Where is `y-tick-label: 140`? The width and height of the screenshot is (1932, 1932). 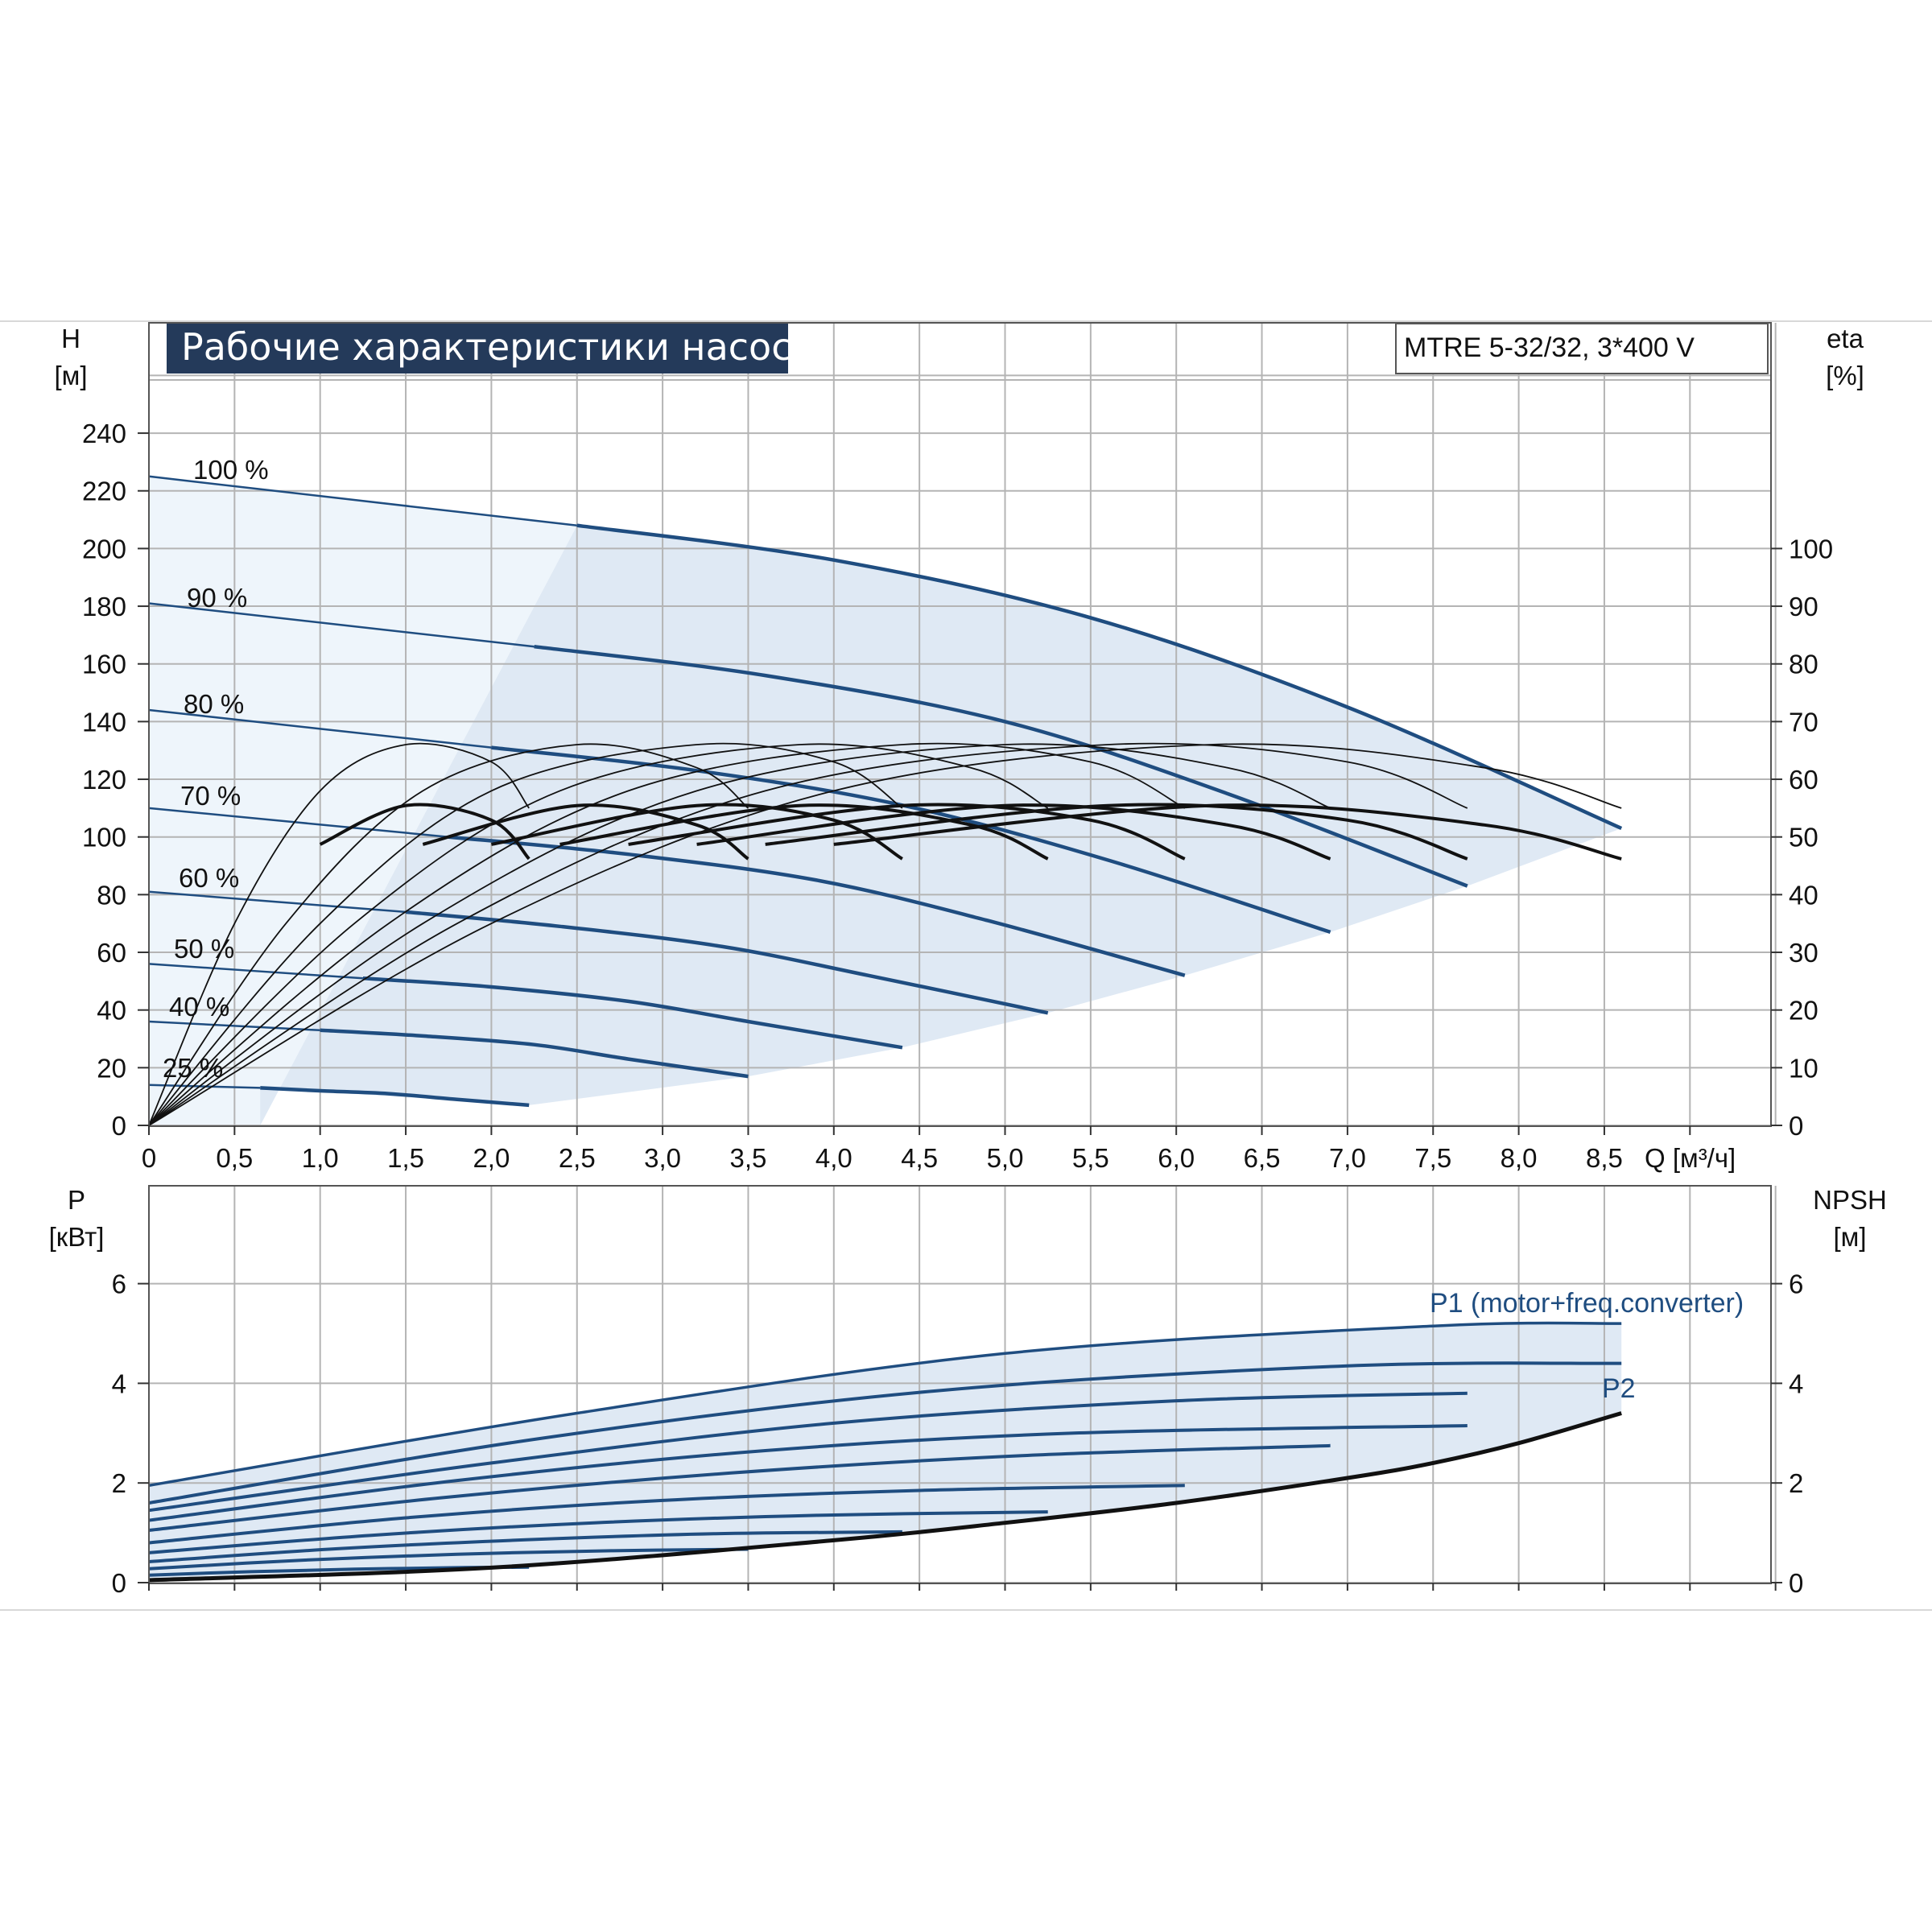 y-tick-label: 140 is located at coordinates (104, 722).